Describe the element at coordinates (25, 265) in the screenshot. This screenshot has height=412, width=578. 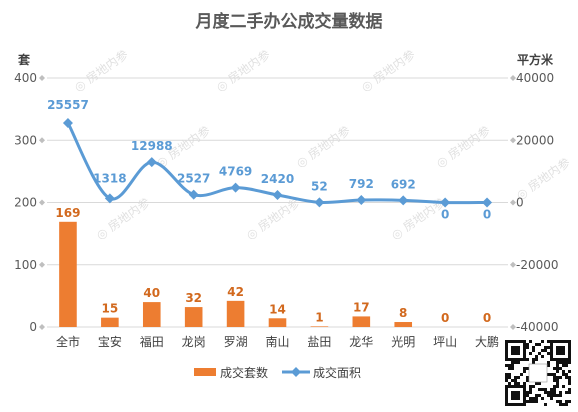
I see `left-tick-label: 100` at that location.